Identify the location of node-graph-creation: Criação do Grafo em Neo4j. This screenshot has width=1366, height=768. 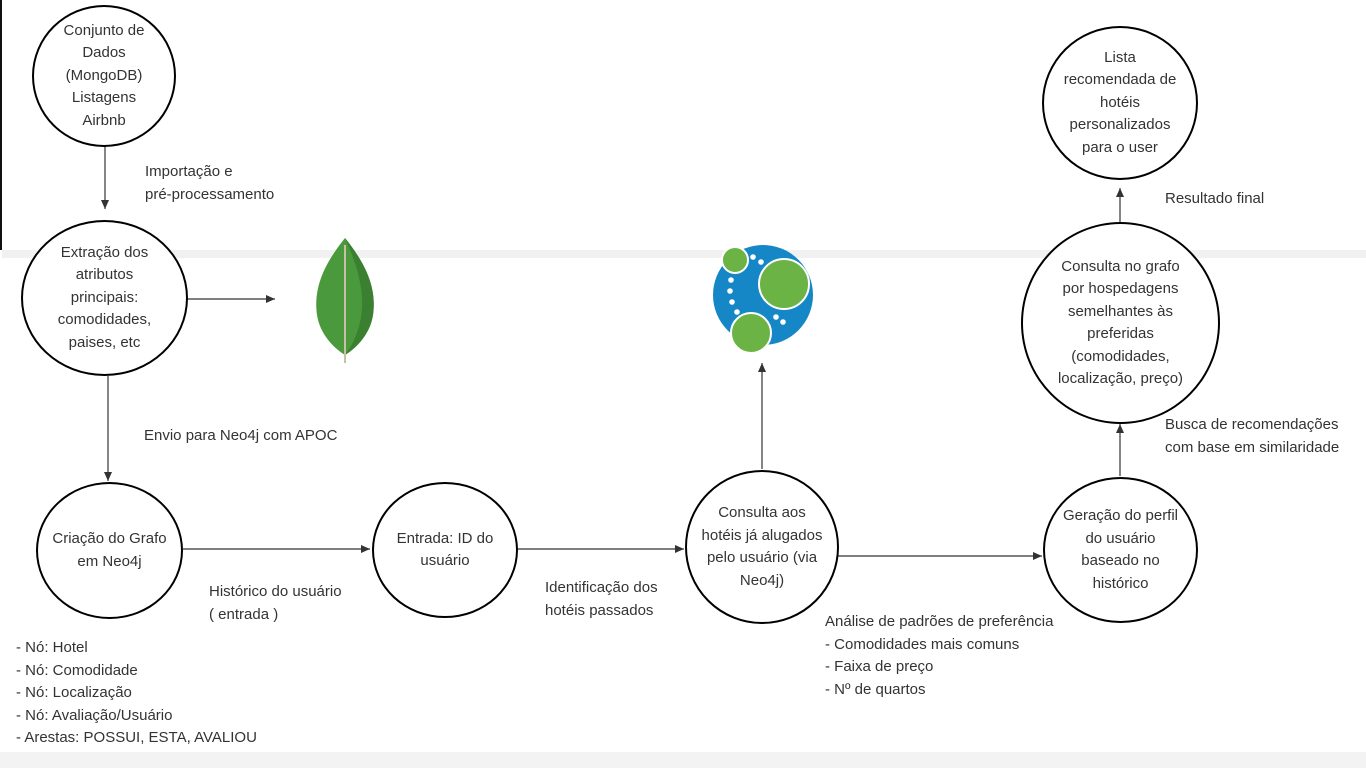
(109, 550).